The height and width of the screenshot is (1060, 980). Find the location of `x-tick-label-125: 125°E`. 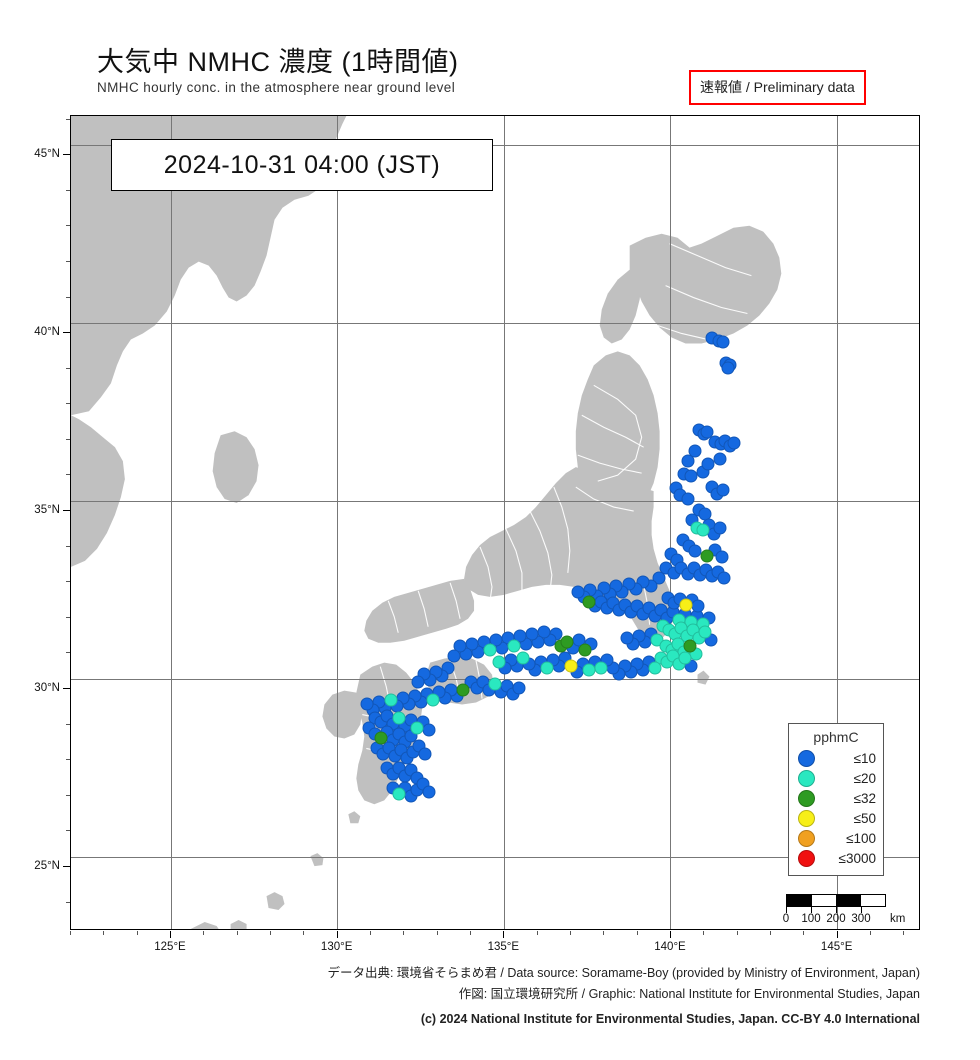

x-tick-label-125: 125°E is located at coordinates (170, 947).